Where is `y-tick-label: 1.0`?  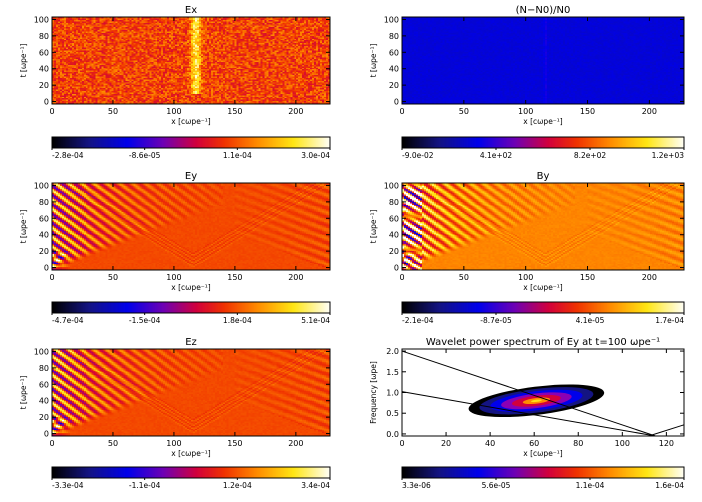 y-tick-label: 1.0 is located at coordinates (392, 393).